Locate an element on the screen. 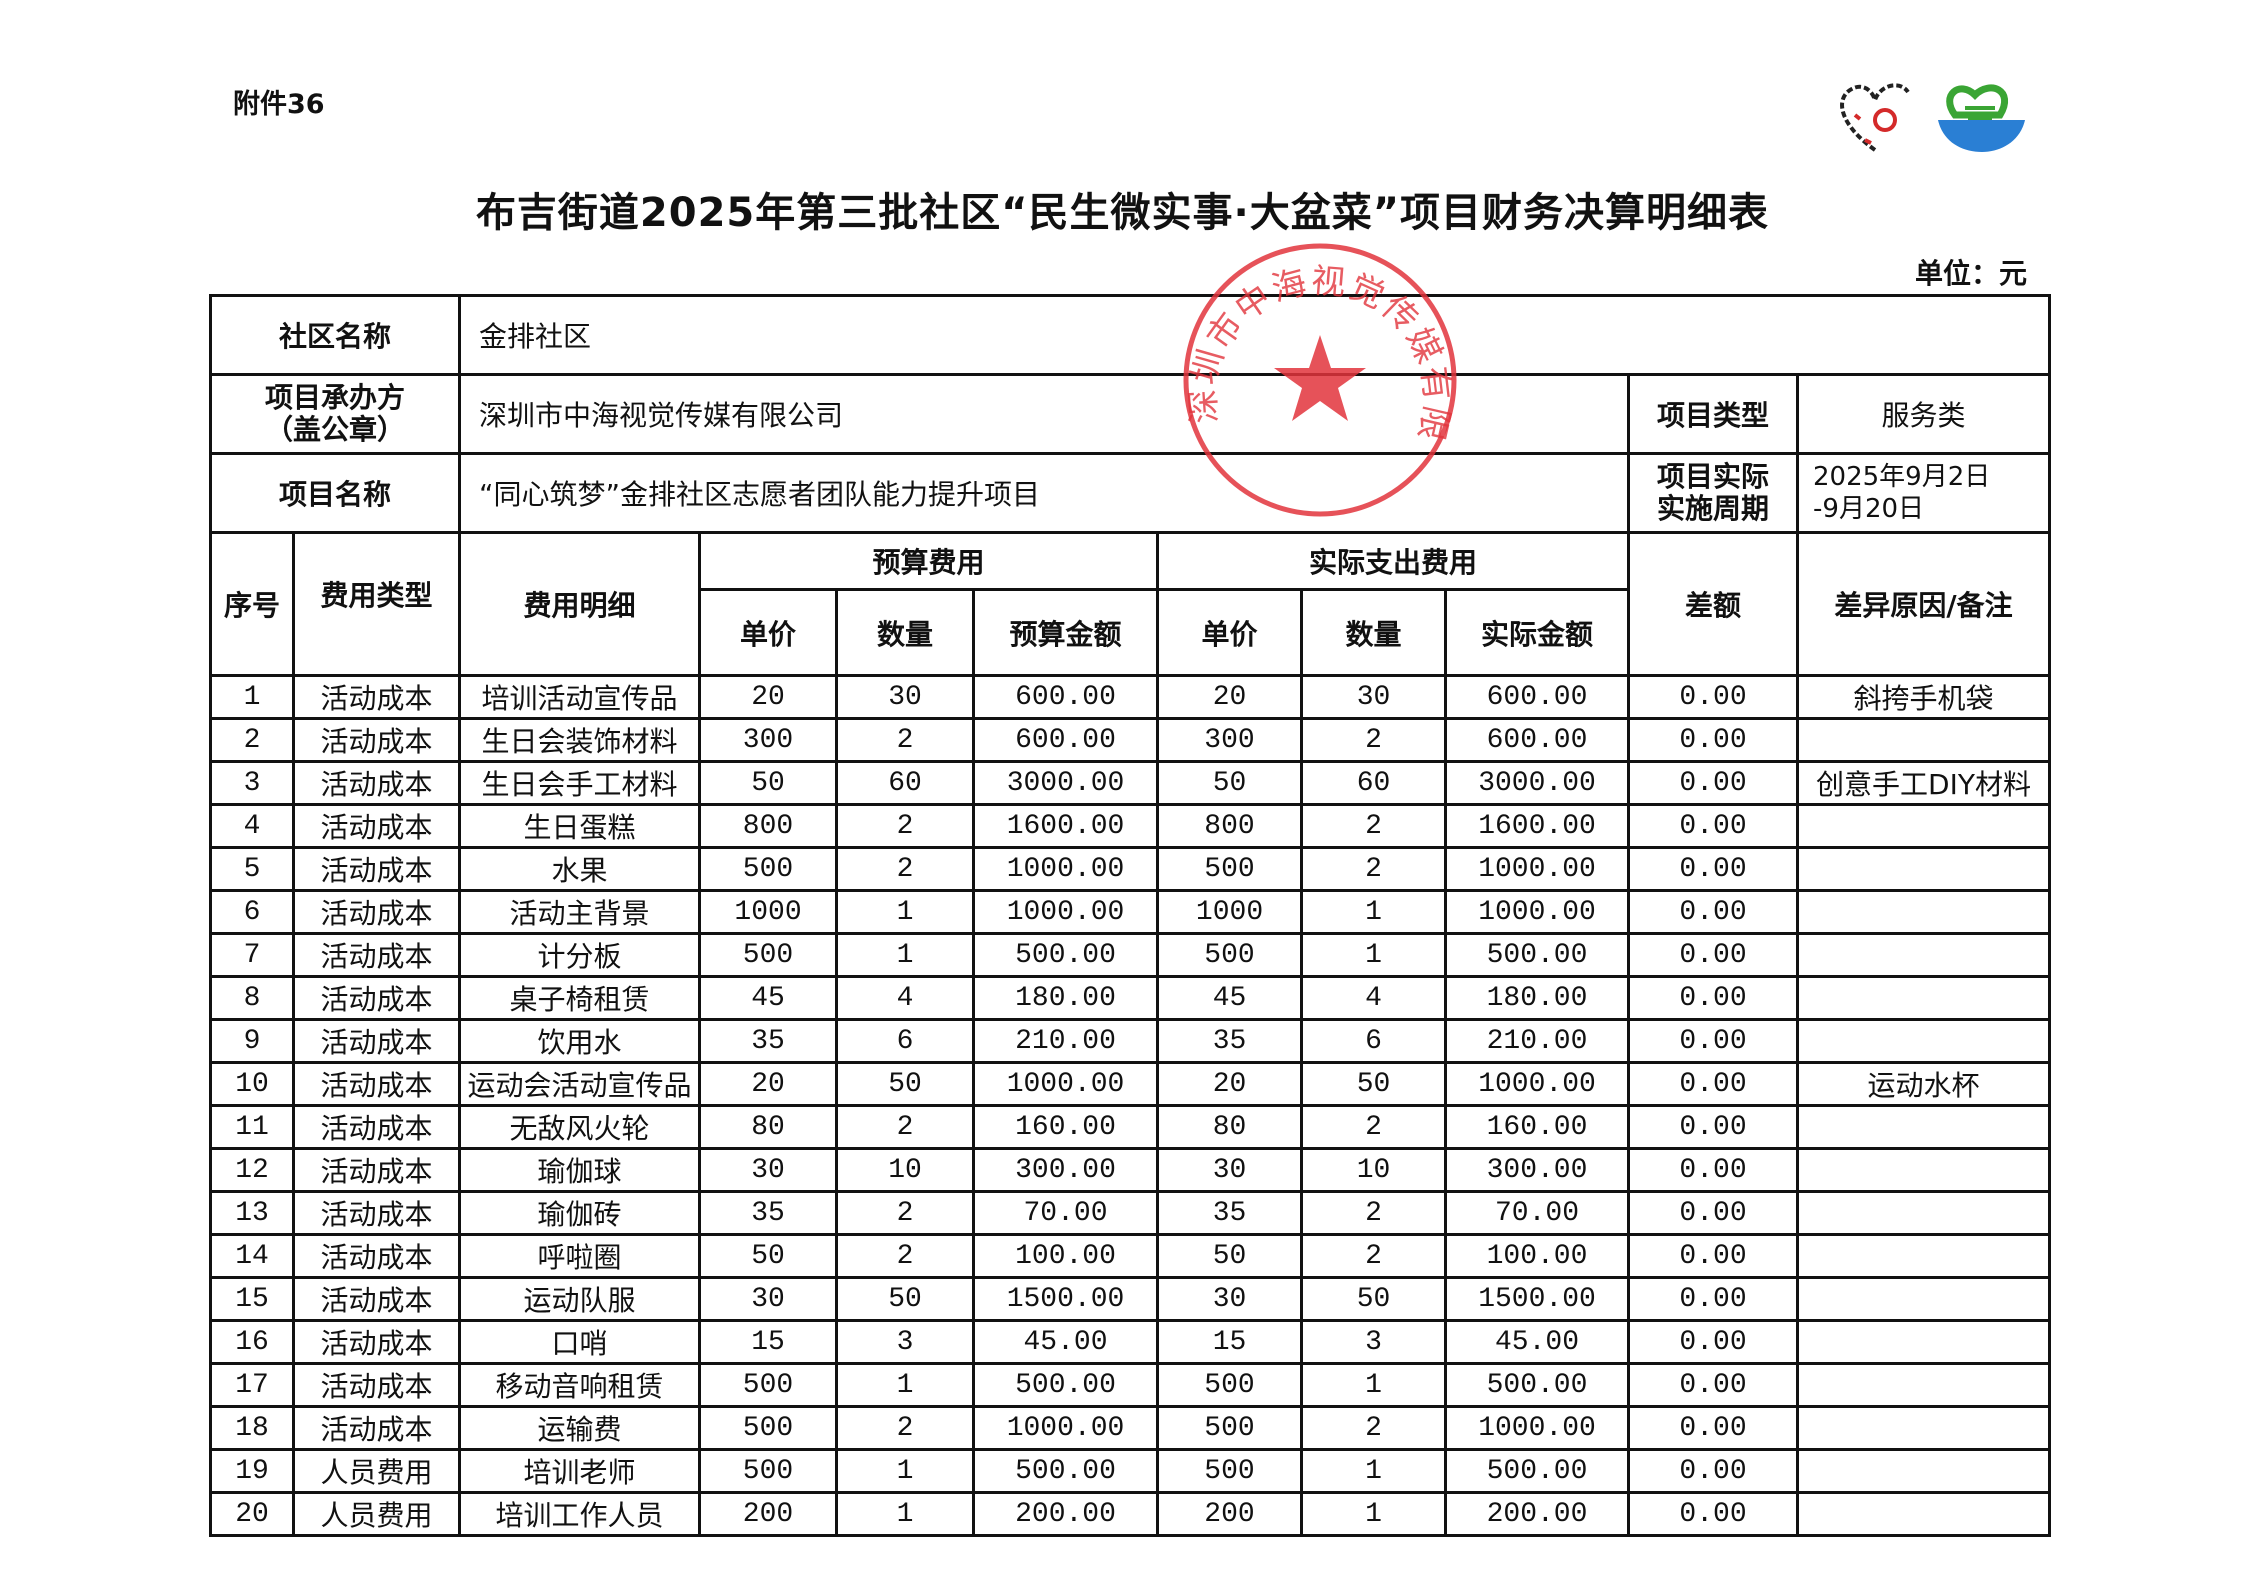  cell-seq: 20 is located at coordinates (252, 1514).